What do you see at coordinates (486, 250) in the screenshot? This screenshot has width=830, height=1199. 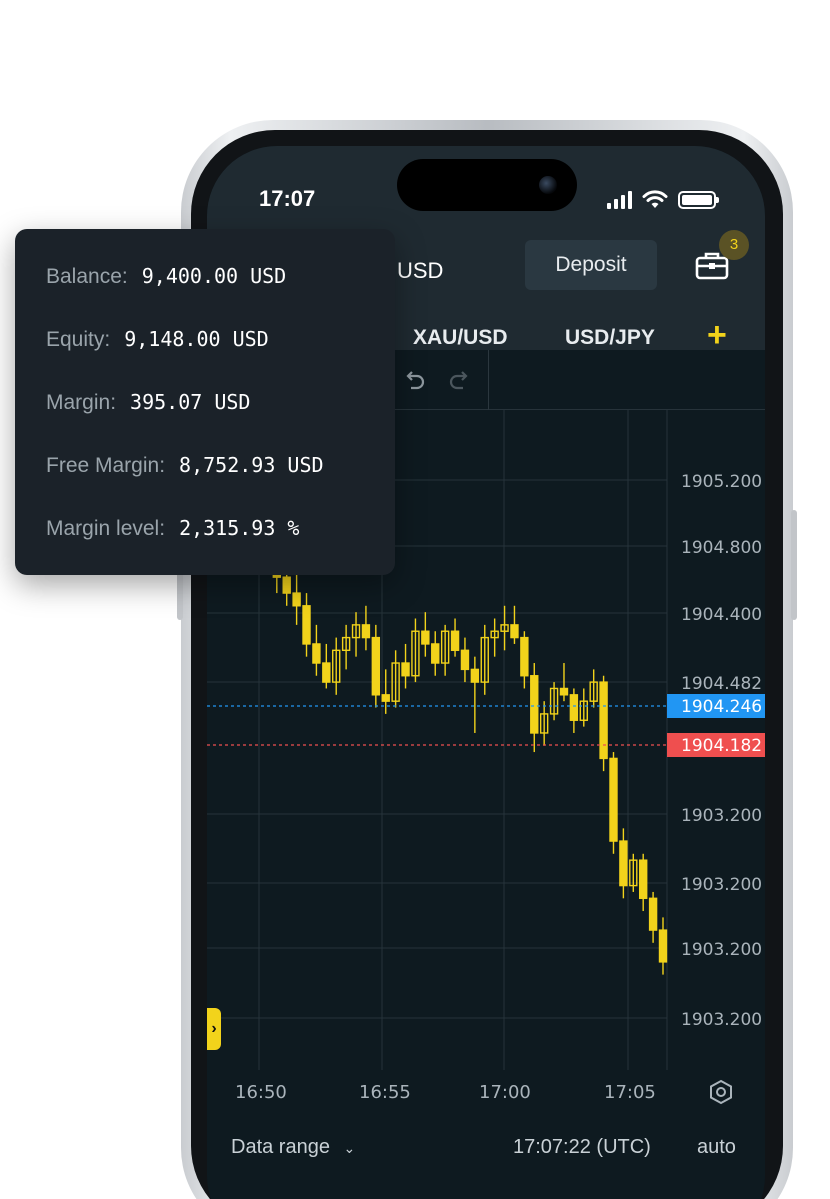 I see `app-header: 17:07 USD Deposit 3` at bounding box center [486, 250].